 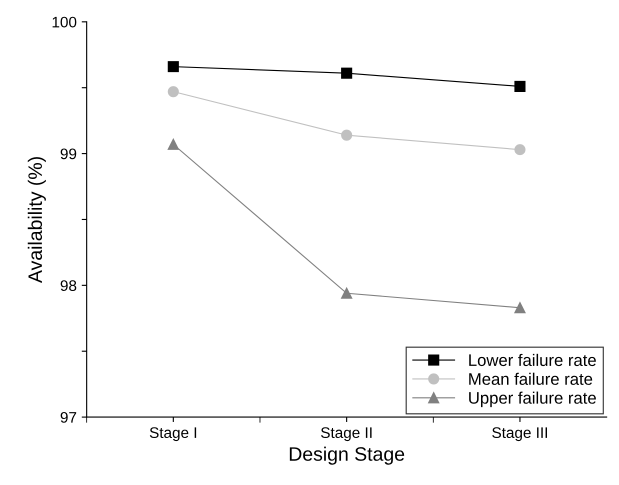 What do you see at coordinates (532, 360) in the screenshot?
I see `legend-label: Lower failure rate` at bounding box center [532, 360].